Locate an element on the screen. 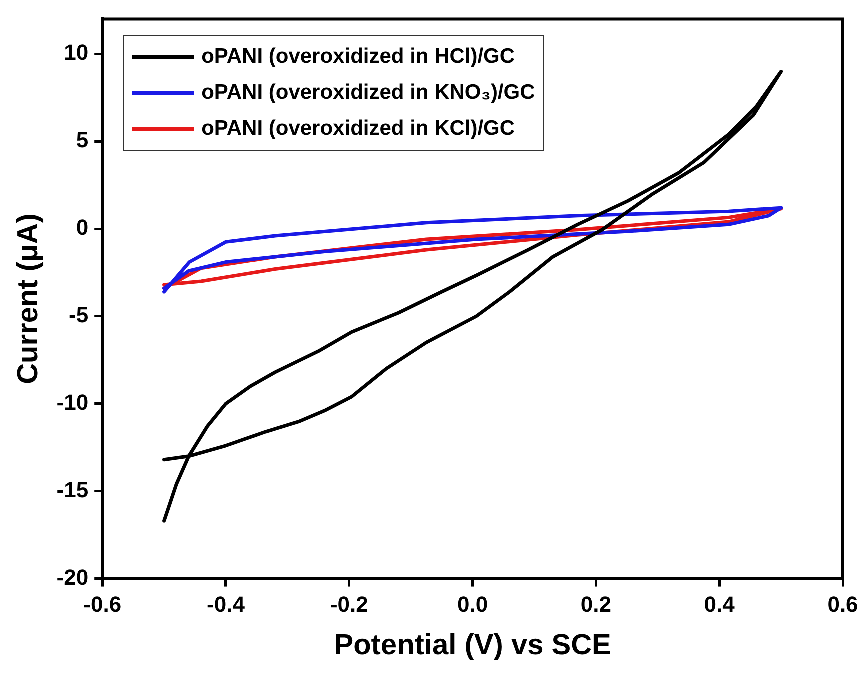  x-axis-title: Potential (V) vs SCE is located at coordinates (473, 646).